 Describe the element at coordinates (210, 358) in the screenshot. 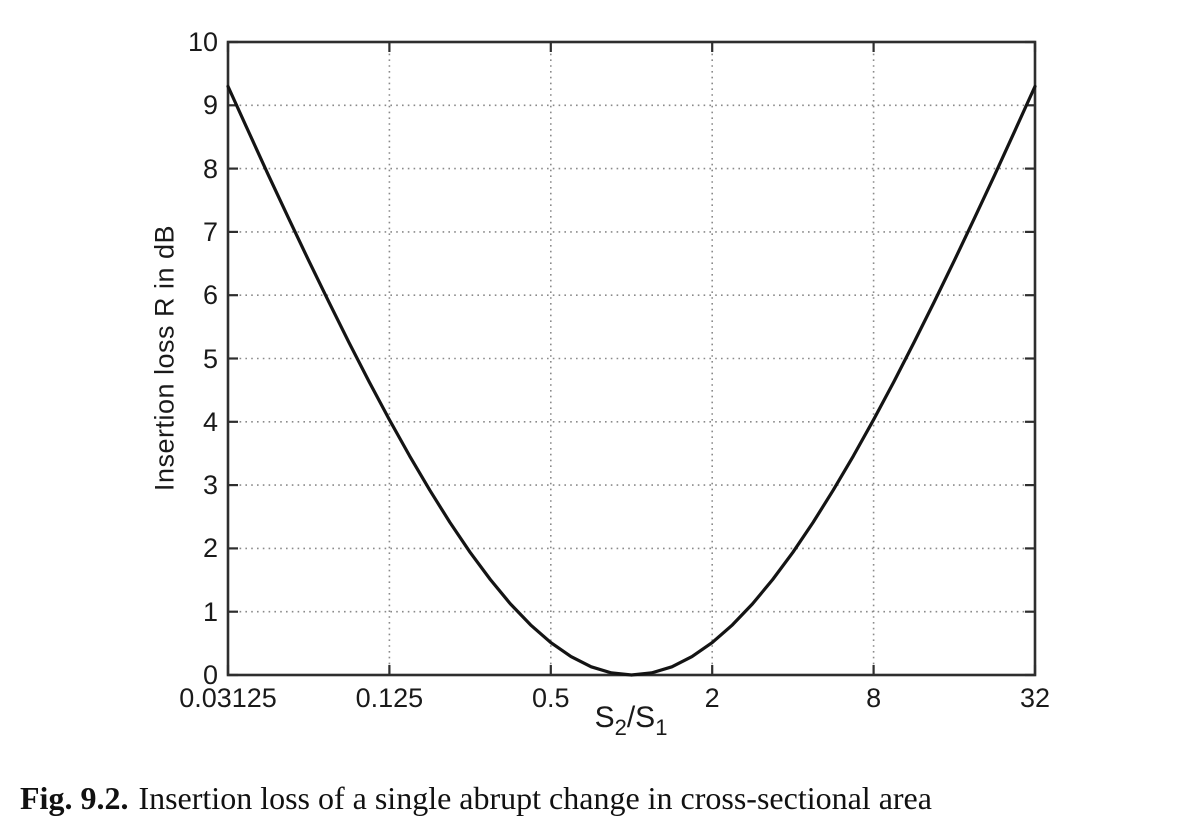

I see `y-tick-label: 5` at that location.